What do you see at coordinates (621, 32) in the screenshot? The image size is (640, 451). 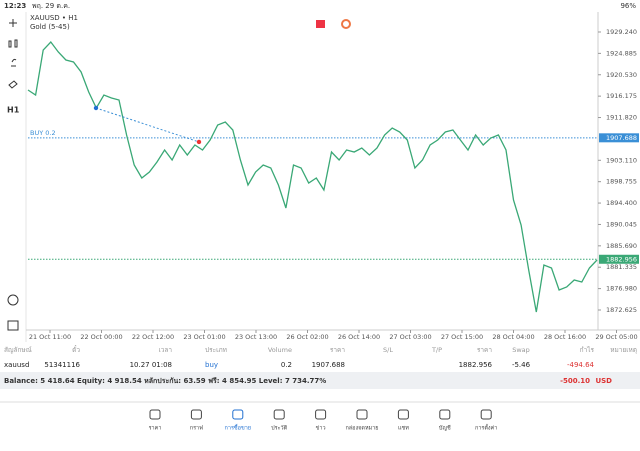 I see `y-tick-label: 1929.240` at bounding box center [621, 32].